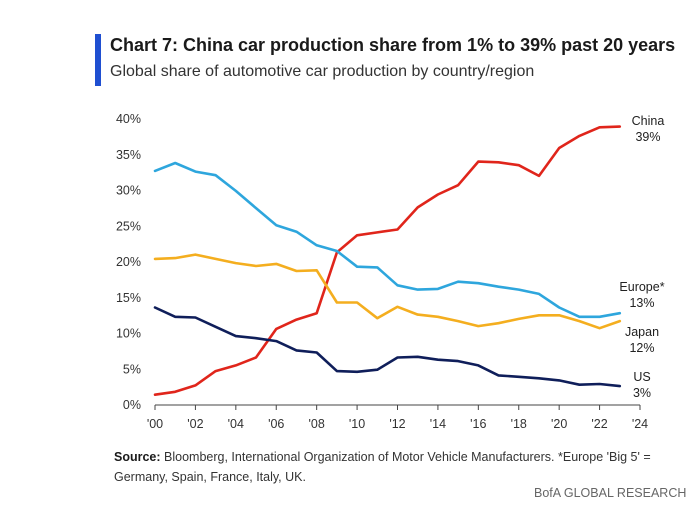  Describe the element at coordinates (128, 298) in the screenshot. I see `y-tick-label: 15%` at that location.